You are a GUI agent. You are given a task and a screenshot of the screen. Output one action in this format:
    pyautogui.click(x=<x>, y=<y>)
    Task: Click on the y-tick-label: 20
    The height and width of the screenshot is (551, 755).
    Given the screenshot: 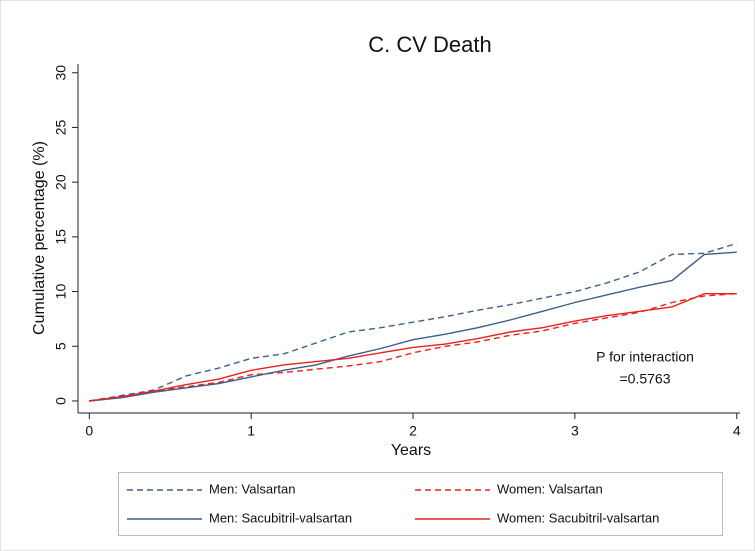 What is the action you would take?
    pyautogui.click(x=61, y=182)
    